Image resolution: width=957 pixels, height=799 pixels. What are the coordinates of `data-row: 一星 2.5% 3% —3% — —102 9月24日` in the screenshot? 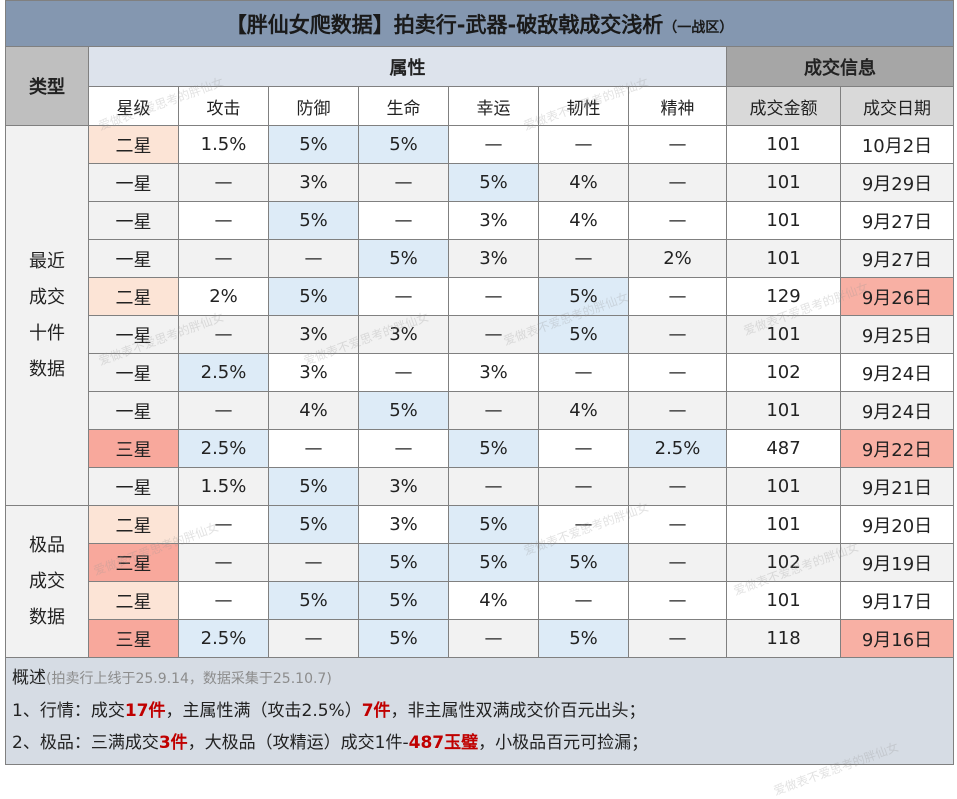 It's located at (480, 372).